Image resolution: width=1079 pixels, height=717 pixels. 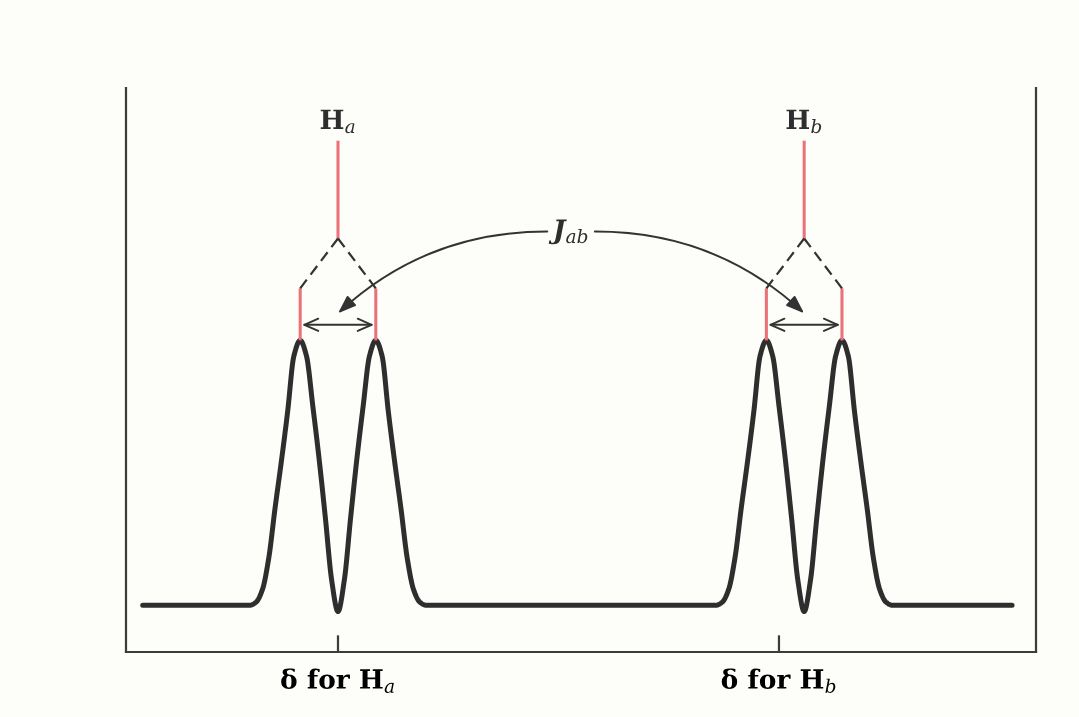 What do you see at coordinates (337, 121) in the screenshot?
I see `text: H$_{a}$` at bounding box center [337, 121].